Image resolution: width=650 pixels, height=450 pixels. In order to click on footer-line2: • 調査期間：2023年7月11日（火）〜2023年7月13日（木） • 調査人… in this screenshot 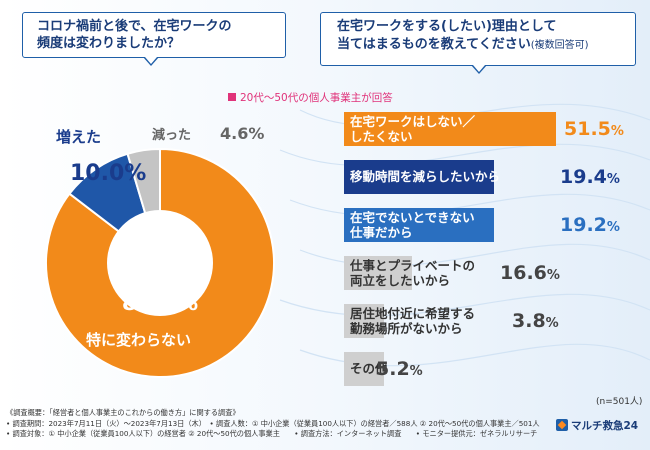, I will do `click(273, 423)`.